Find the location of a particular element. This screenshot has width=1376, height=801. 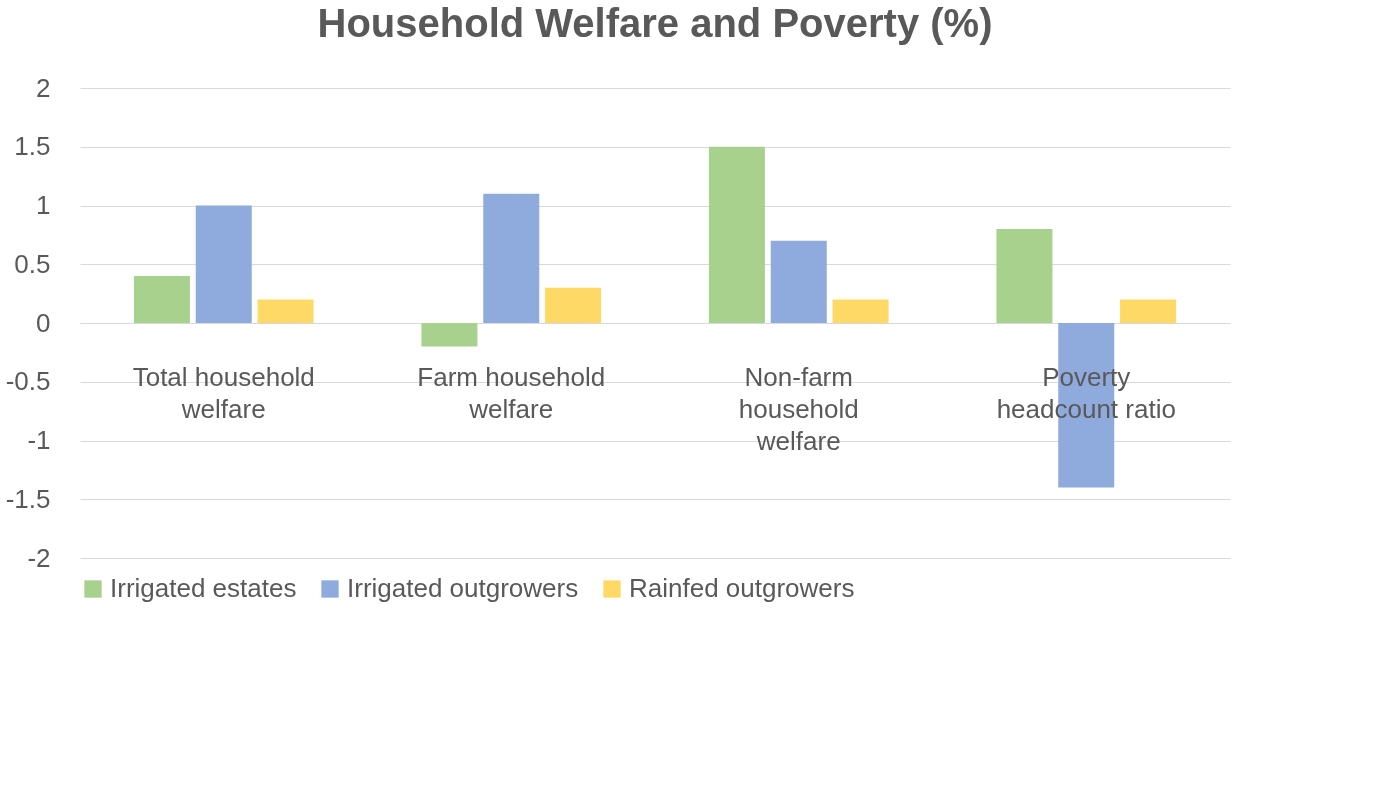

chart-title: Household Welfare and Poverty (%) is located at coordinates (655, 23).